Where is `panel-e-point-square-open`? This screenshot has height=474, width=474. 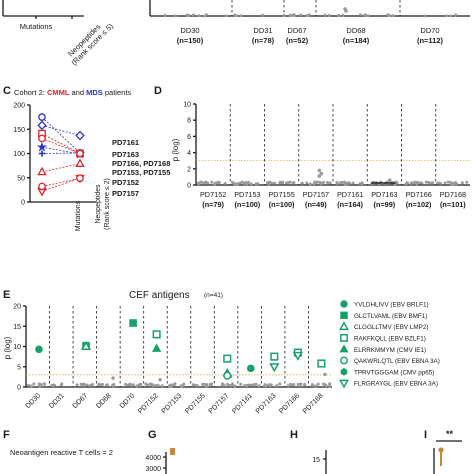
panel-e-point-square-open is located at coordinates (156, 334).